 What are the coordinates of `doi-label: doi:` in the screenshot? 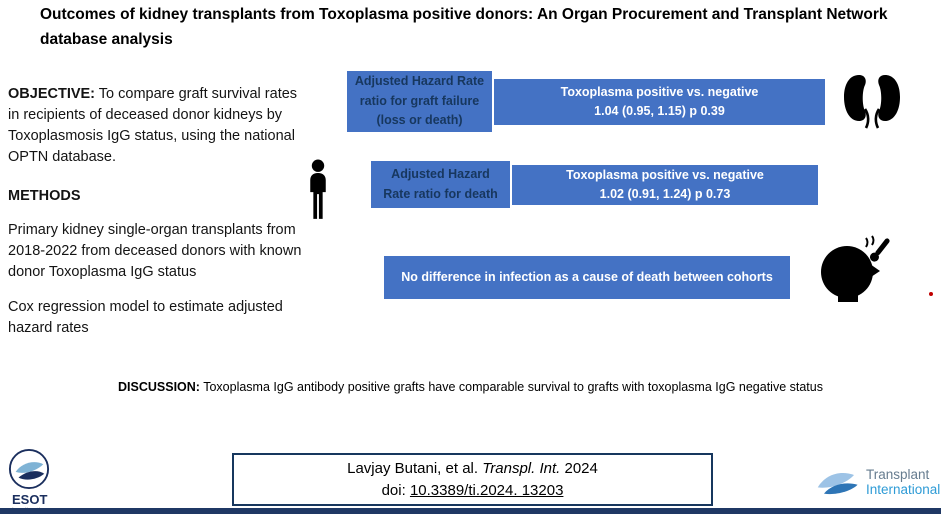 It's located at (393, 490).